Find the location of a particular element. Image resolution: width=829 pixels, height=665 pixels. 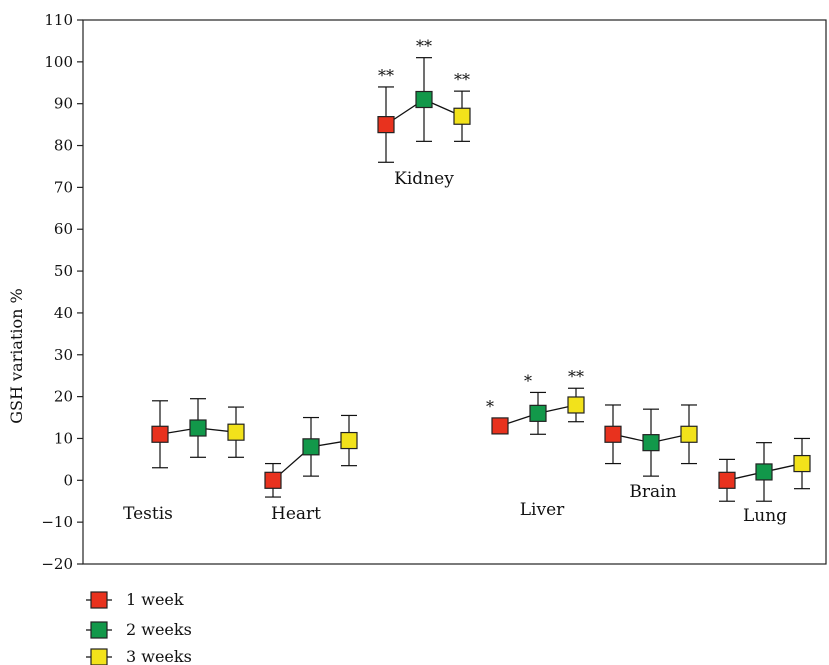

y-tick-label: 90 is located at coordinates (63, 104).